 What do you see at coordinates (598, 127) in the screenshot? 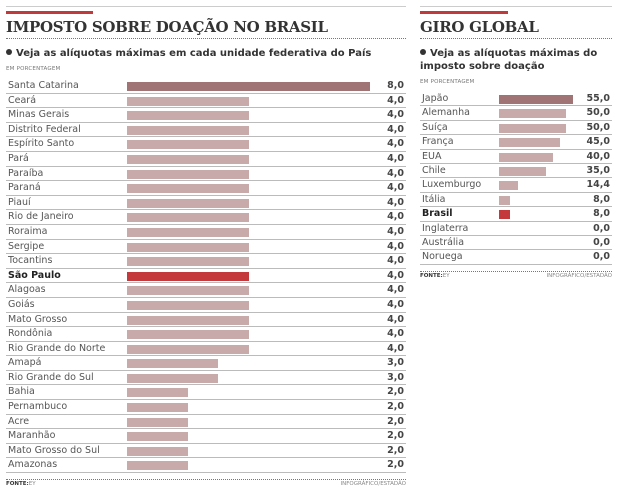
I see `value-label: 50,0` at bounding box center [598, 127].